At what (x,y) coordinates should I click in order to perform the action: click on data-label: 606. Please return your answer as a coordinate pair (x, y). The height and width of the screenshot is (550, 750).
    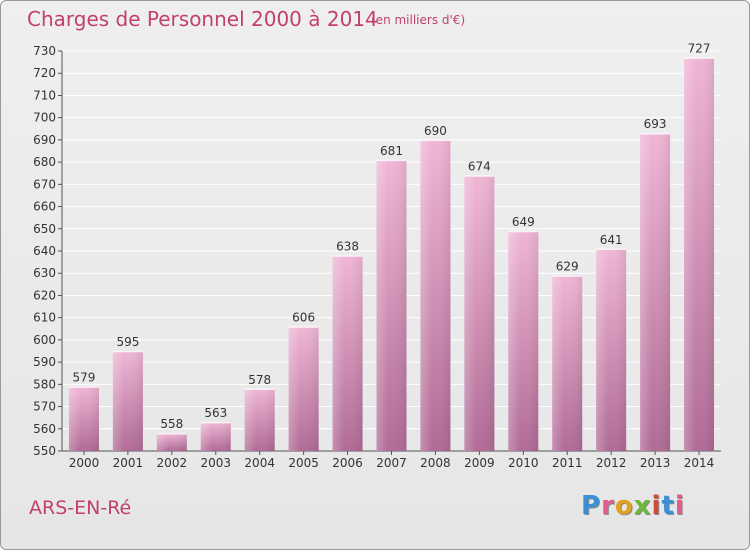
    Looking at the image, I should click on (303, 318).